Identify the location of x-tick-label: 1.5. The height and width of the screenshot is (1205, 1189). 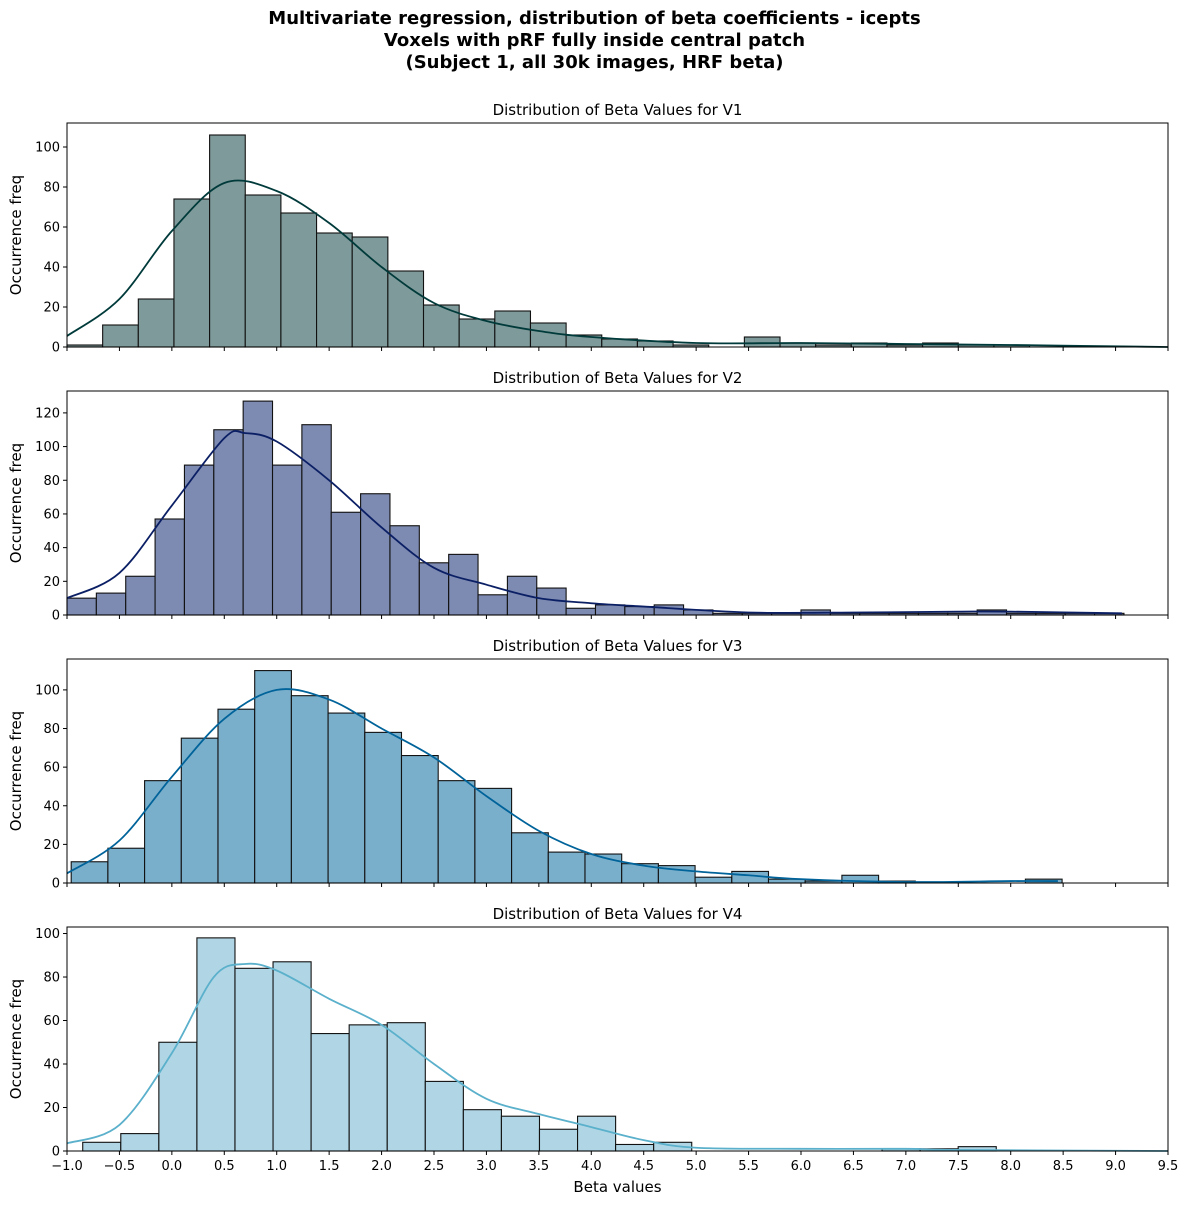
(329, 1166).